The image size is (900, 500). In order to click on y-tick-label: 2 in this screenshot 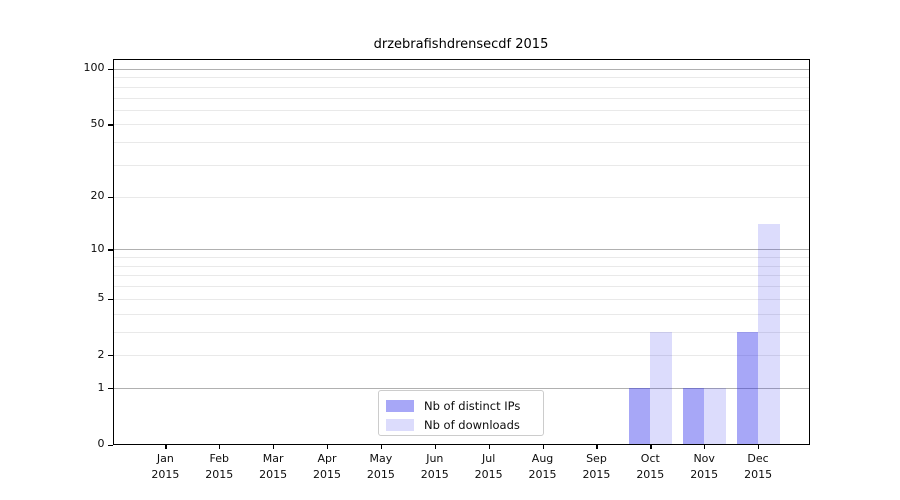, I will do `click(101, 354)`.